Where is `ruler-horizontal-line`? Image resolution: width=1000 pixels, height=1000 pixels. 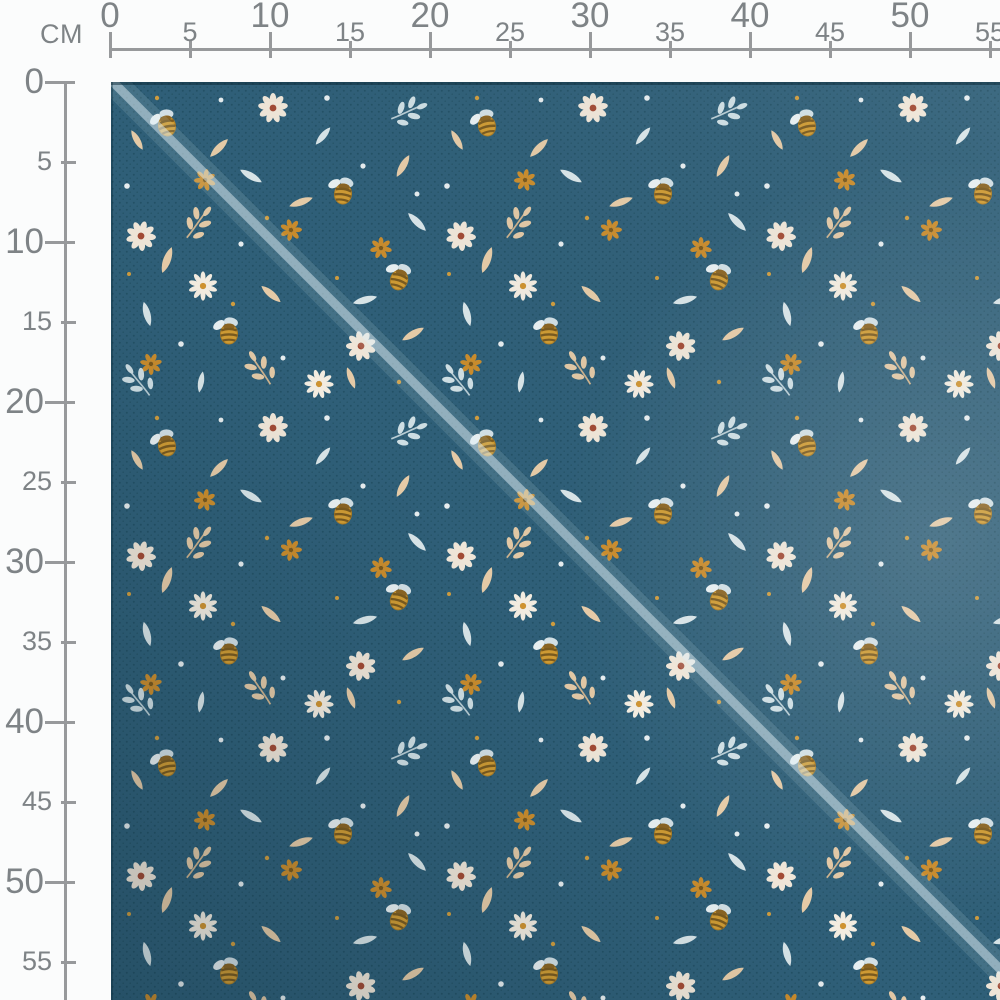 ruler-horizontal-line is located at coordinates (555, 49).